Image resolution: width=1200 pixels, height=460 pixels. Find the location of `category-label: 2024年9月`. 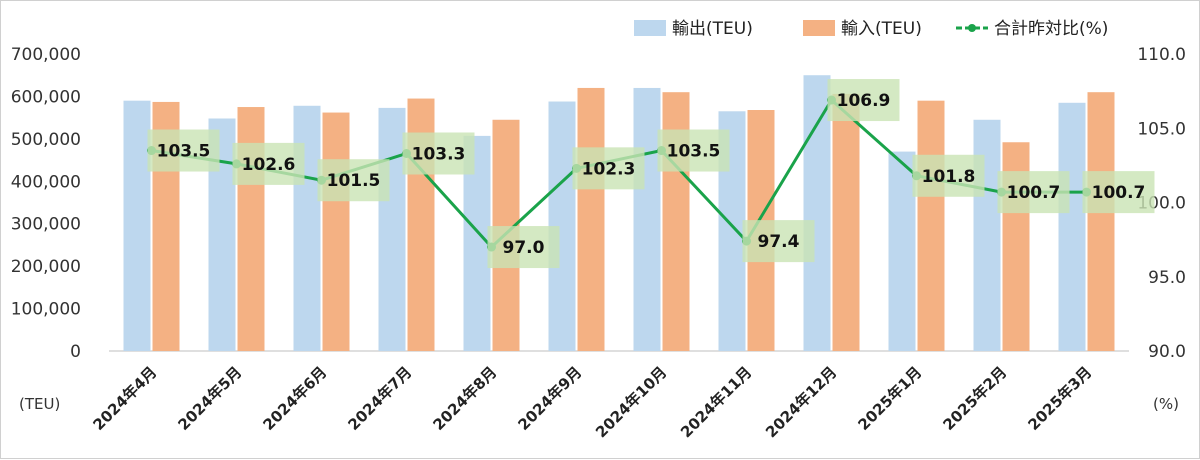

category-label: 2024年9月 is located at coordinates (549, 398).